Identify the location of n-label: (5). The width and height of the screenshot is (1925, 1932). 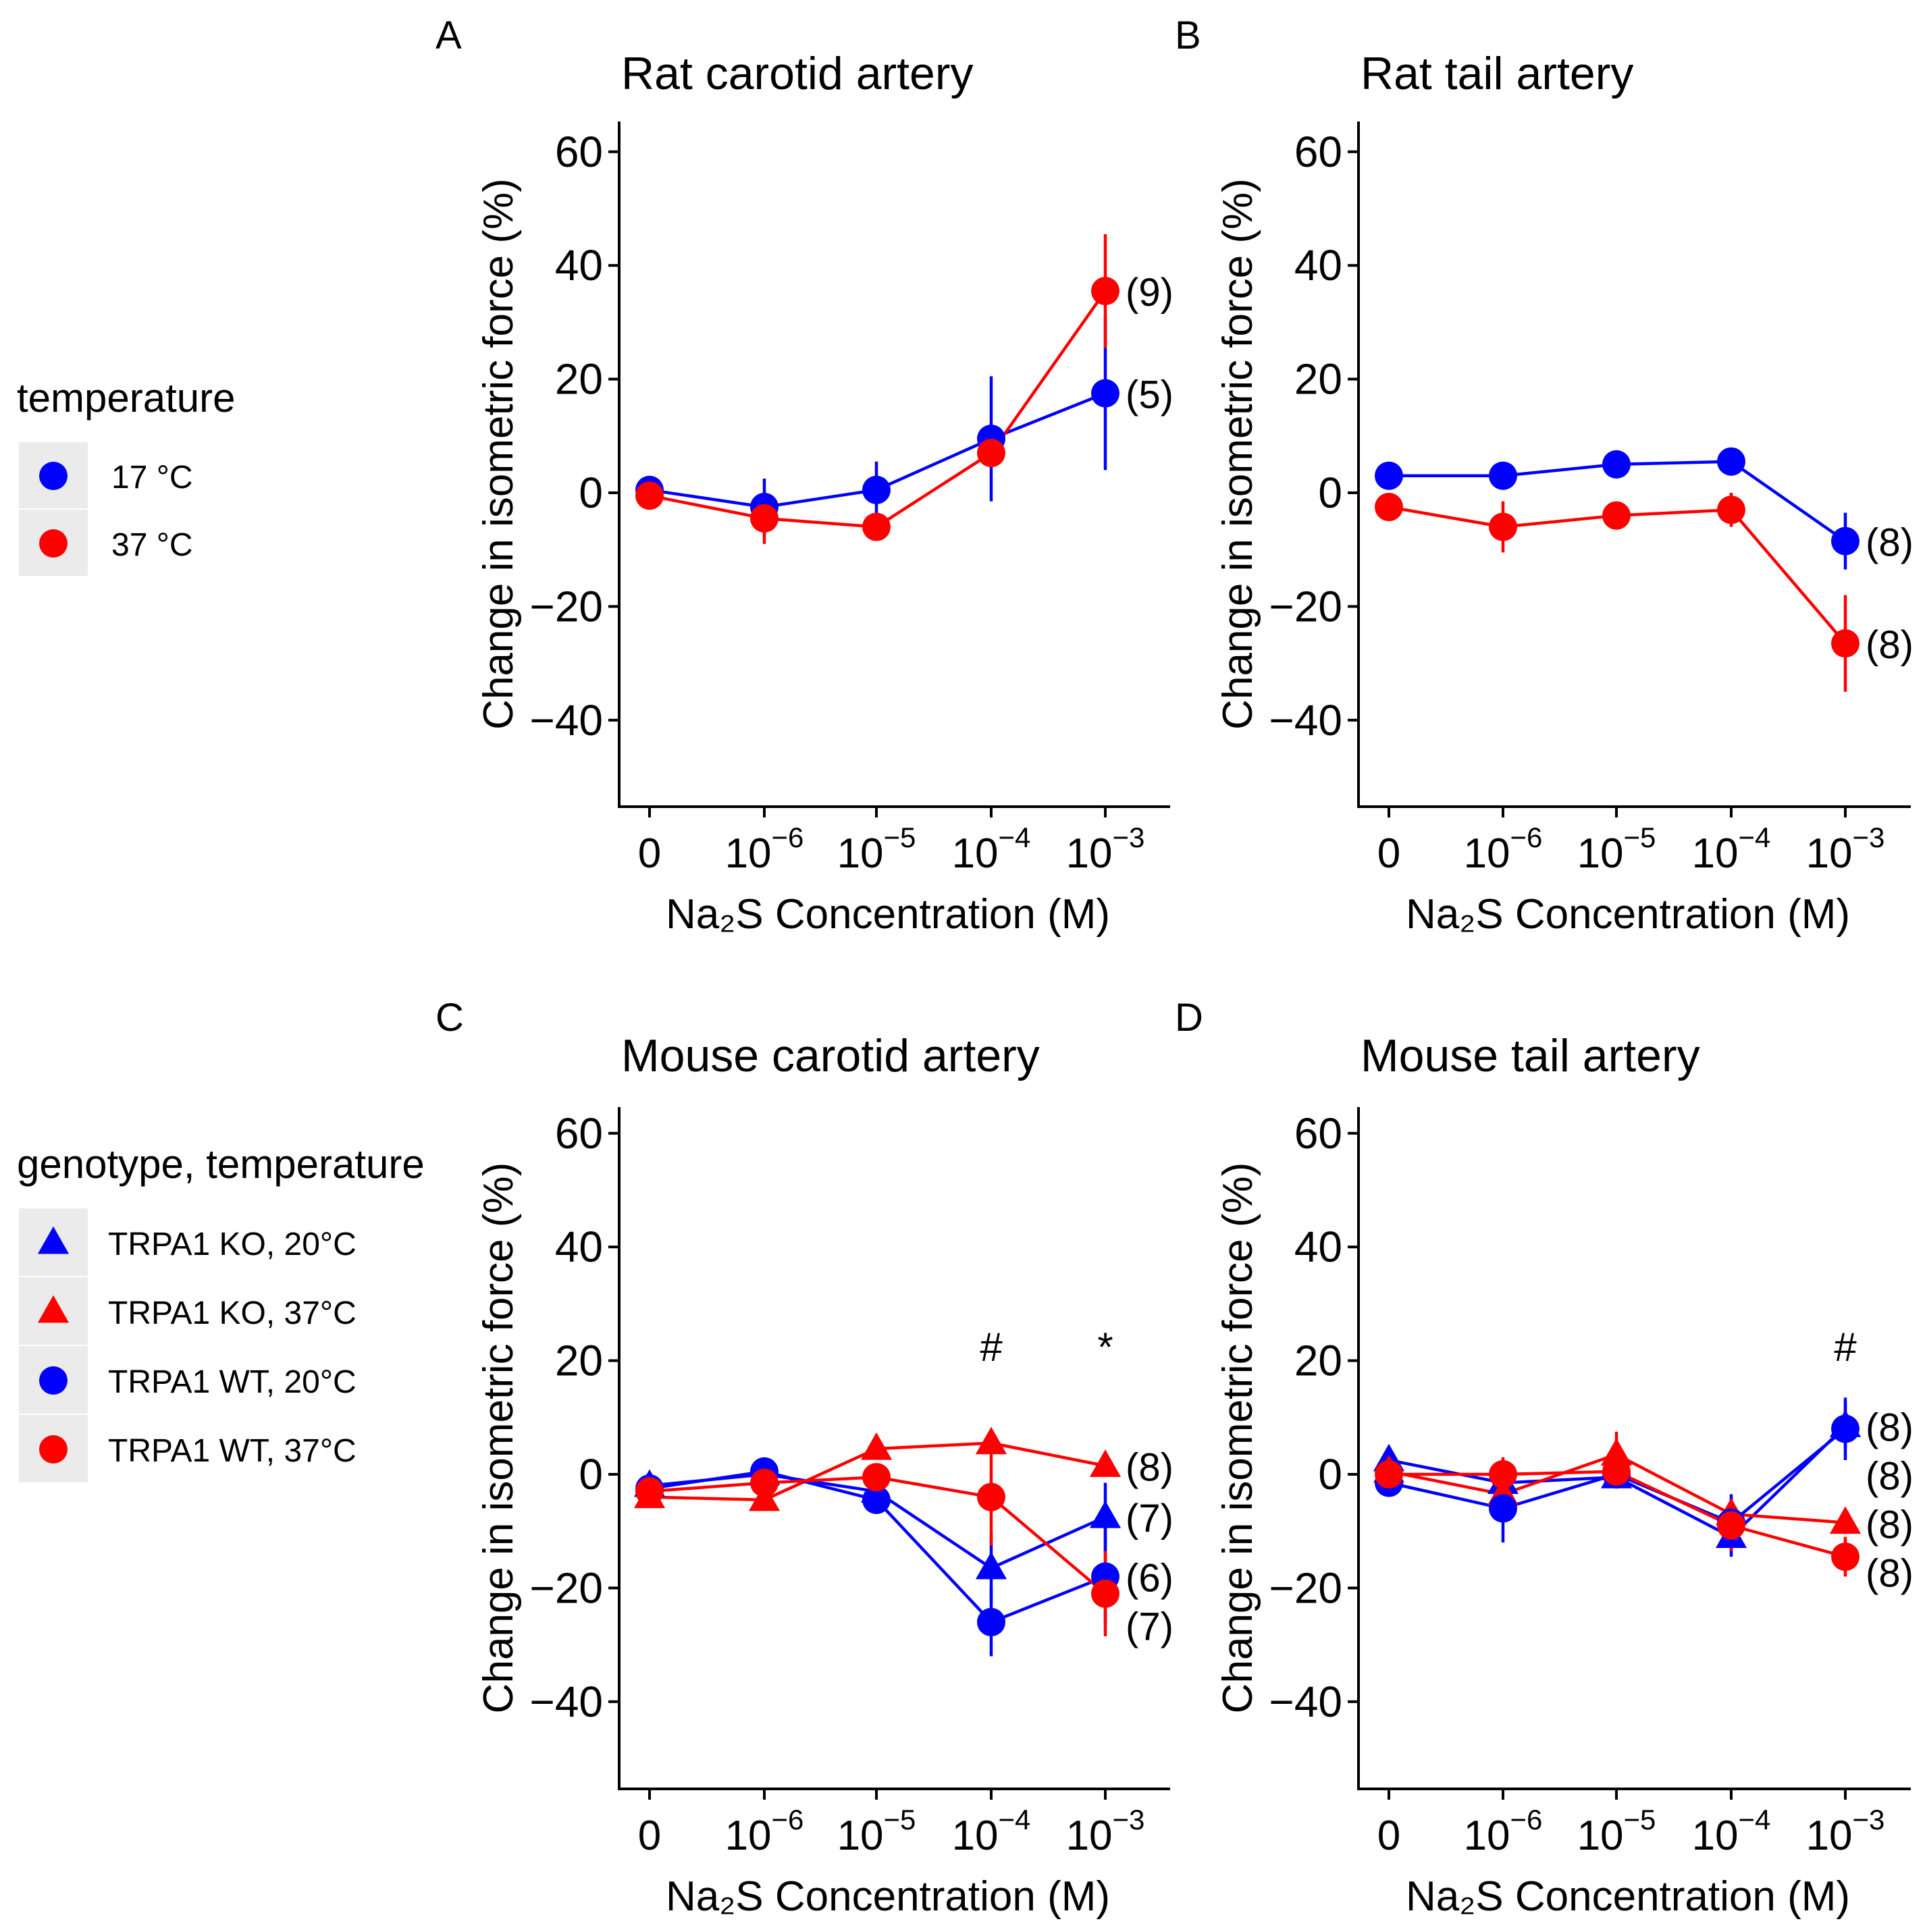
(1150, 395).